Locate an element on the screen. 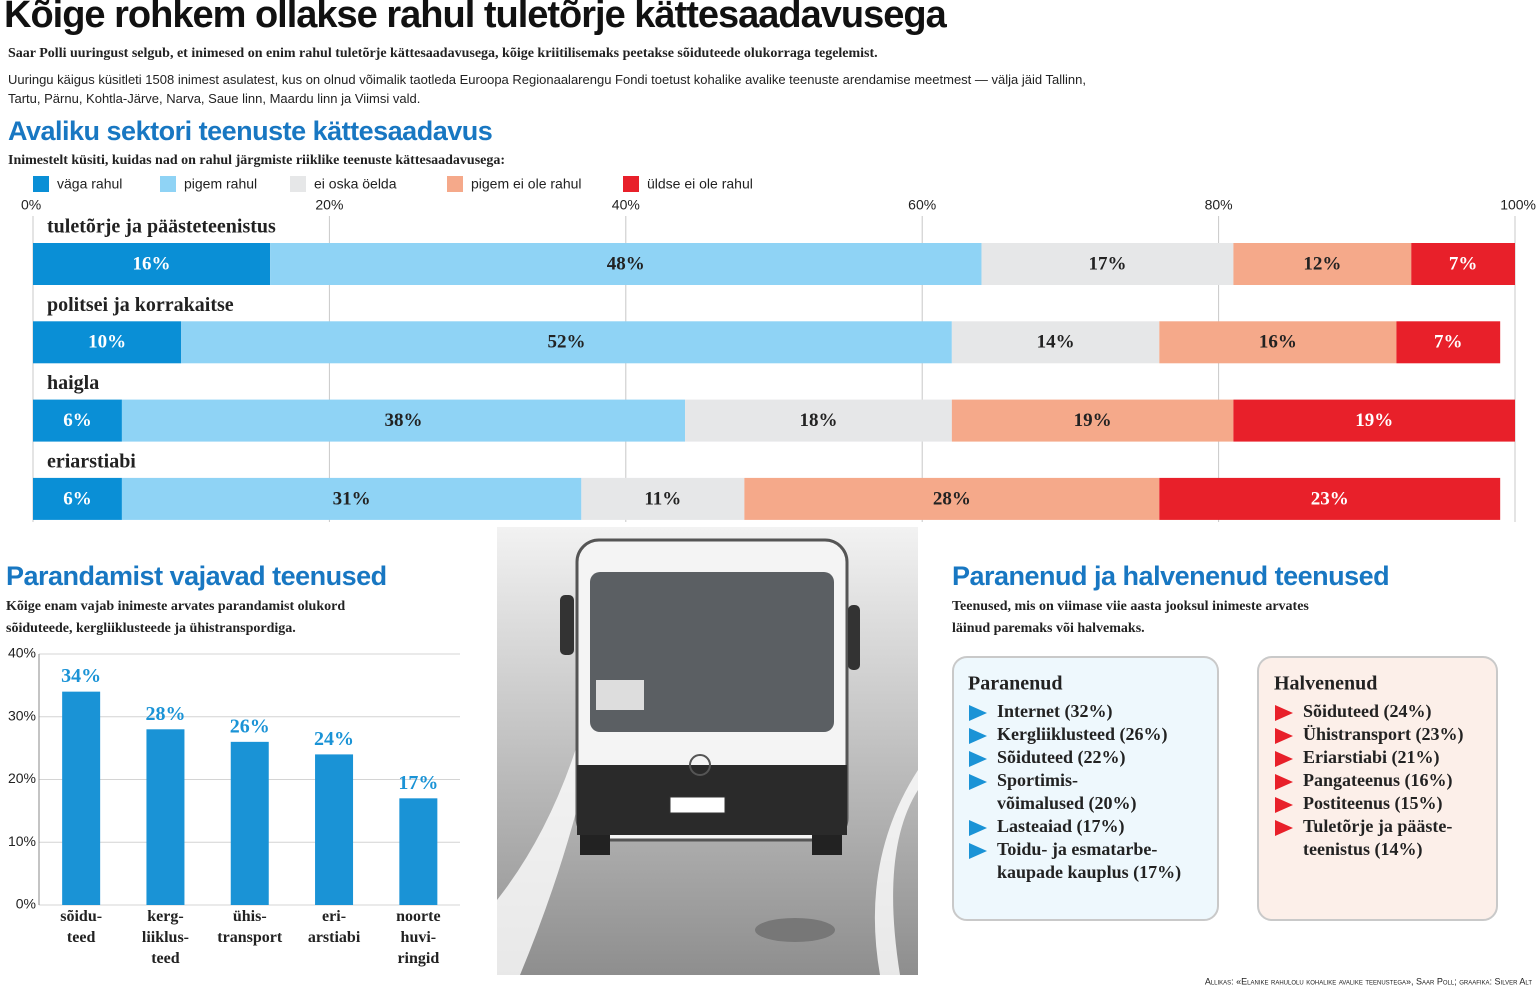 The height and width of the screenshot is (987, 1536). value-label: 12% is located at coordinates (1322, 263).